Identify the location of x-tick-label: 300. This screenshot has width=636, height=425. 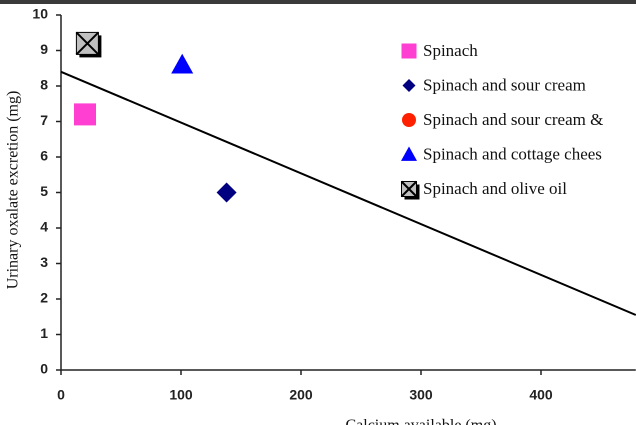
(421, 395).